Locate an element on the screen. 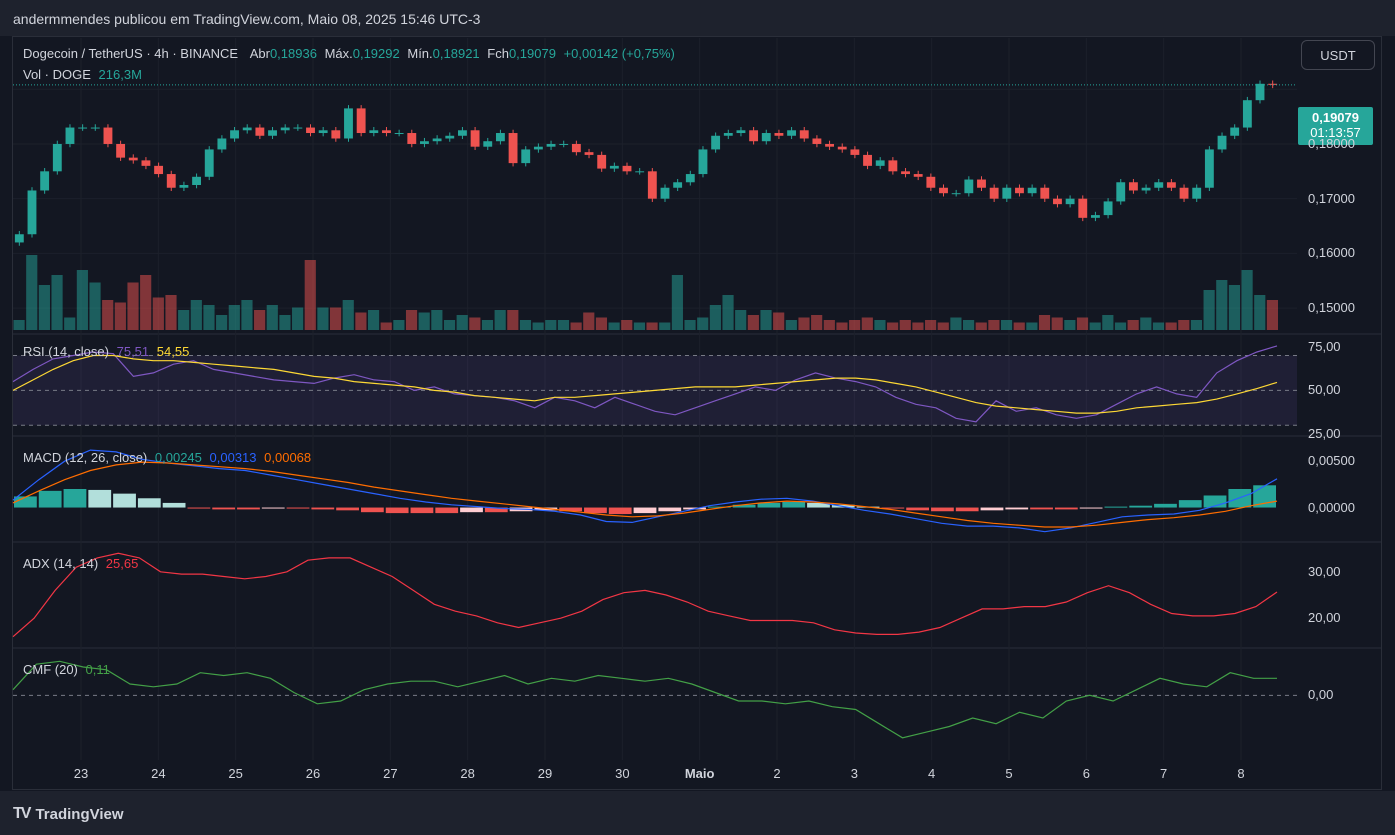  time-axis-label: 3 is located at coordinates (854, 773).